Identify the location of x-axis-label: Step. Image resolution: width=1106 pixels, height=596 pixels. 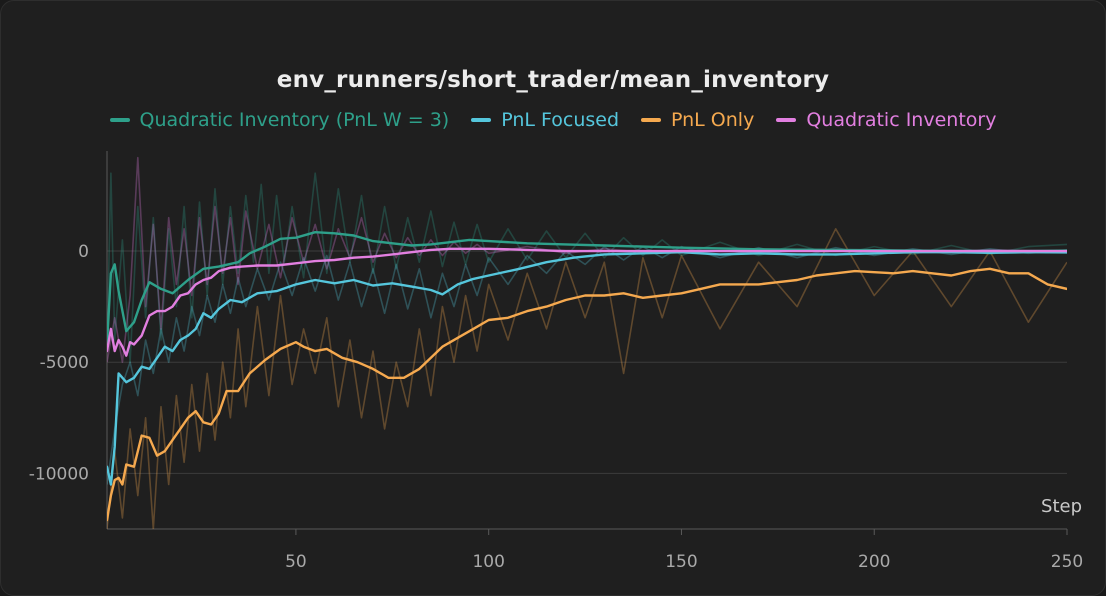
(1061, 506).